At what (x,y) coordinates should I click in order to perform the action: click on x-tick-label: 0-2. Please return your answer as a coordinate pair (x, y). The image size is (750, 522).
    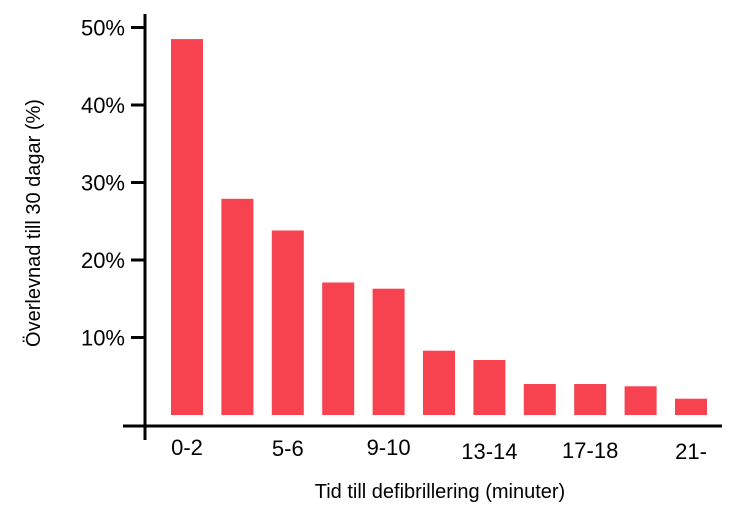
    Looking at the image, I should click on (187, 447).